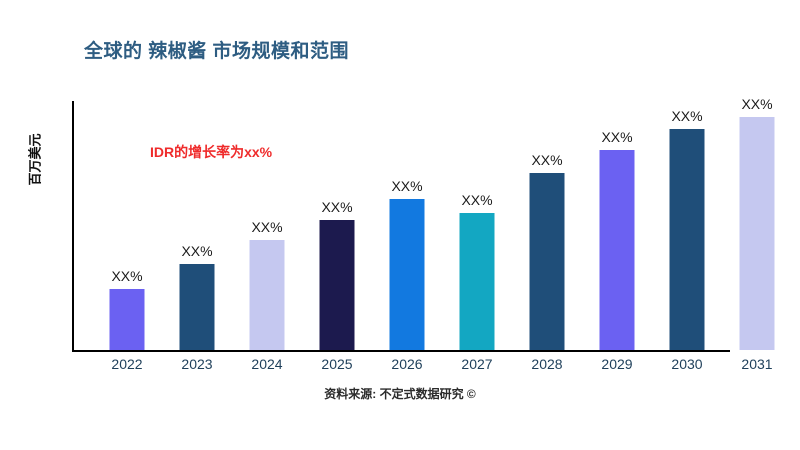  What do you see at coordinates (477, 364) in the screenshot?
I see `x-axis-tick: 2027` at bounding box center [477, 364].